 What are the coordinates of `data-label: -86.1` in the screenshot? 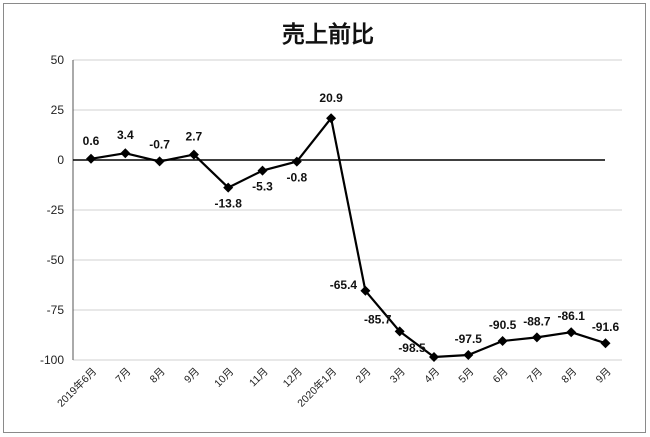 It's located at (572, 316).